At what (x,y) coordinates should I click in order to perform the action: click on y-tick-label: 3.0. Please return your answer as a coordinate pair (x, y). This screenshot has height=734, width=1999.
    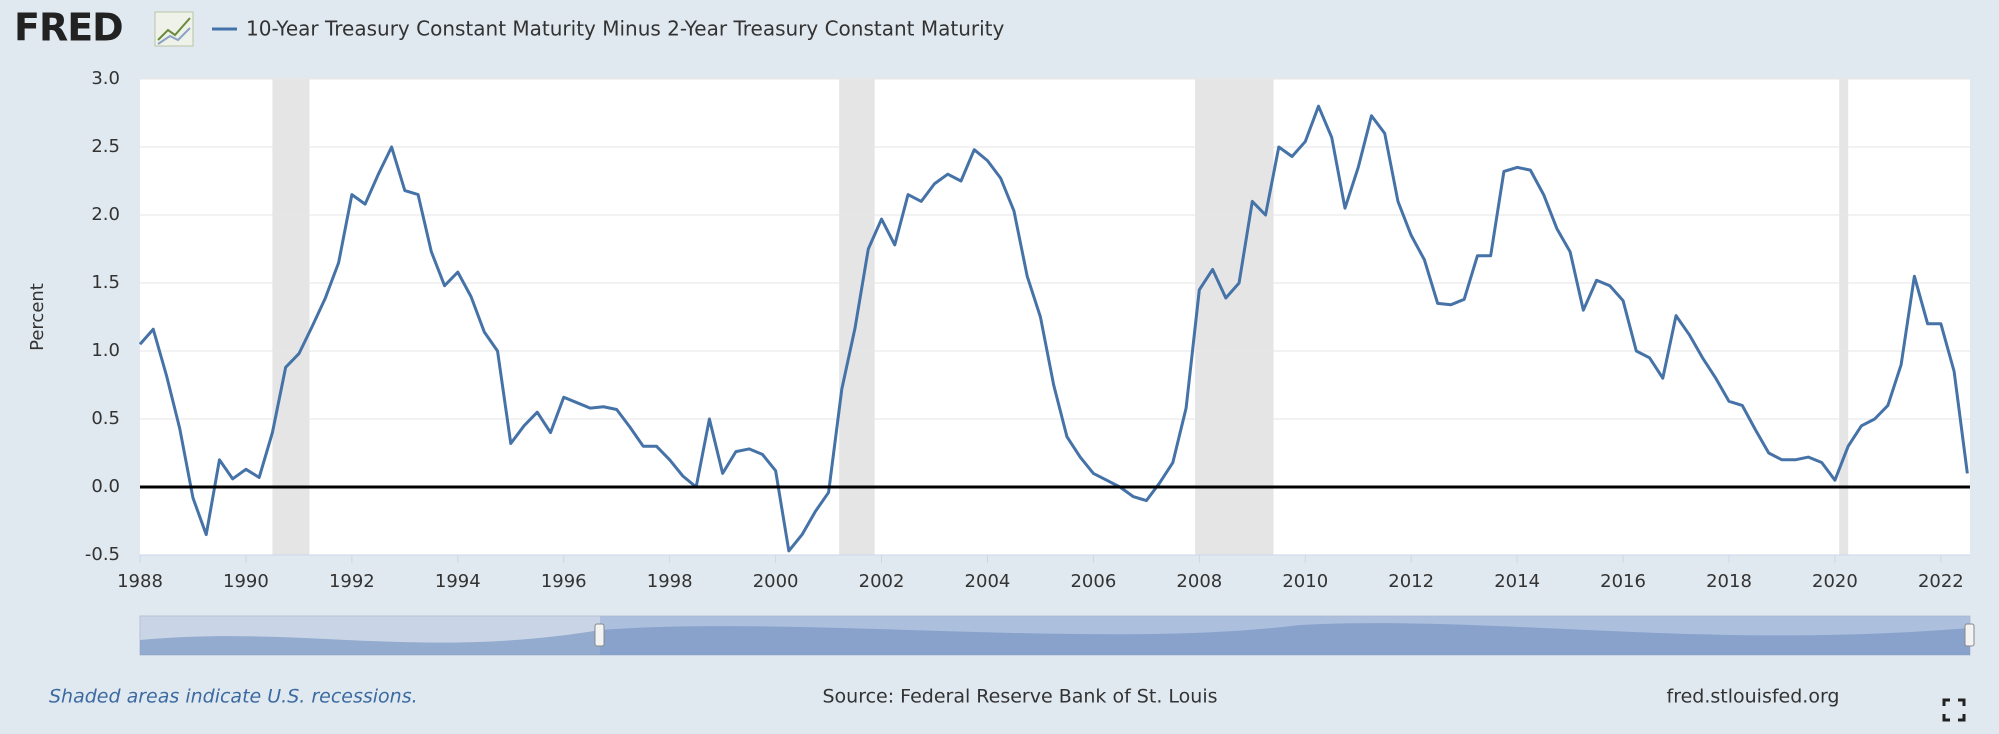
    Looking at the image, I should click on (105, 78).